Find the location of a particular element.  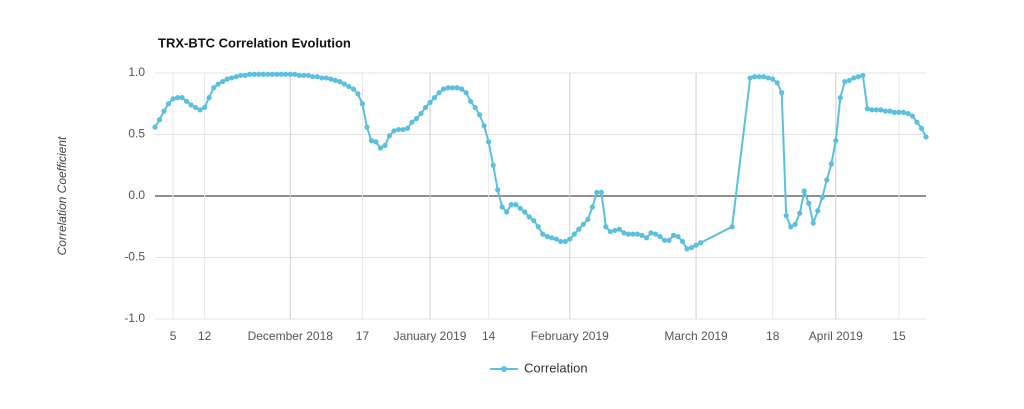

y-tick-label: -0.5 is located at coordinates (134, 257).